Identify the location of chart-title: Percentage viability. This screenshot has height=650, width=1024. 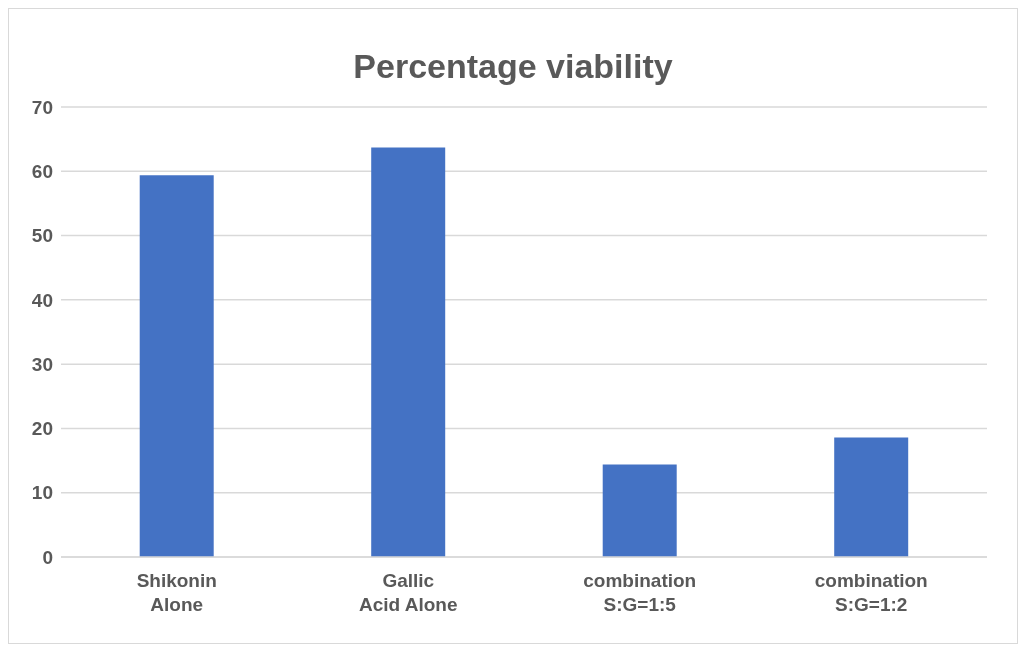
(513, 66).